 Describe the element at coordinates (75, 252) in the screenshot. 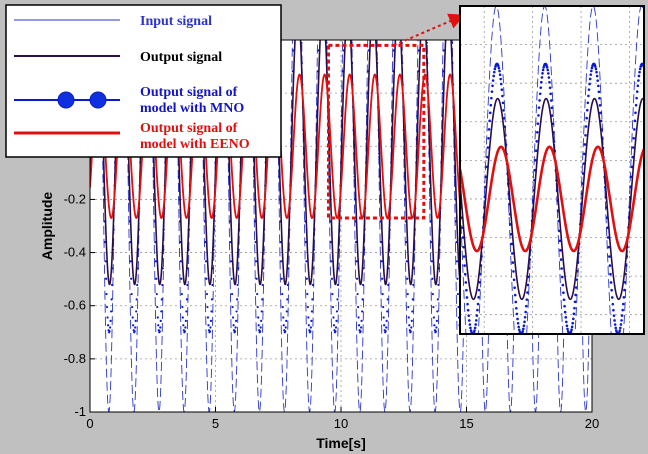

I see `y-tick-label: -0.4` at that location.